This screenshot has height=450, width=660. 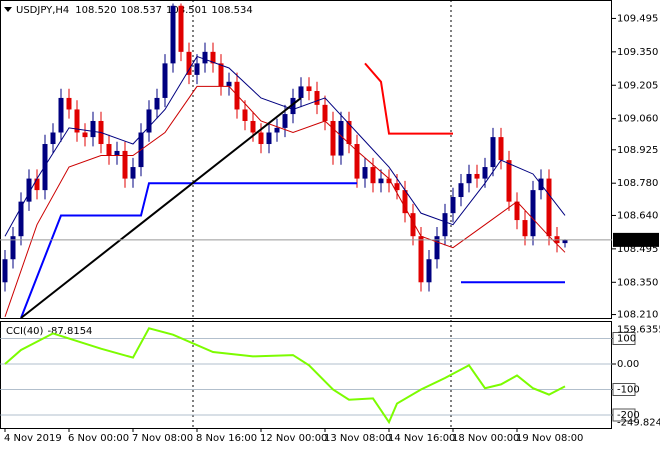 What do you see at coordinates (637, 315) in the screenshot?
I see `y-tick-label: 108.210` at bounding box center [637, 315].